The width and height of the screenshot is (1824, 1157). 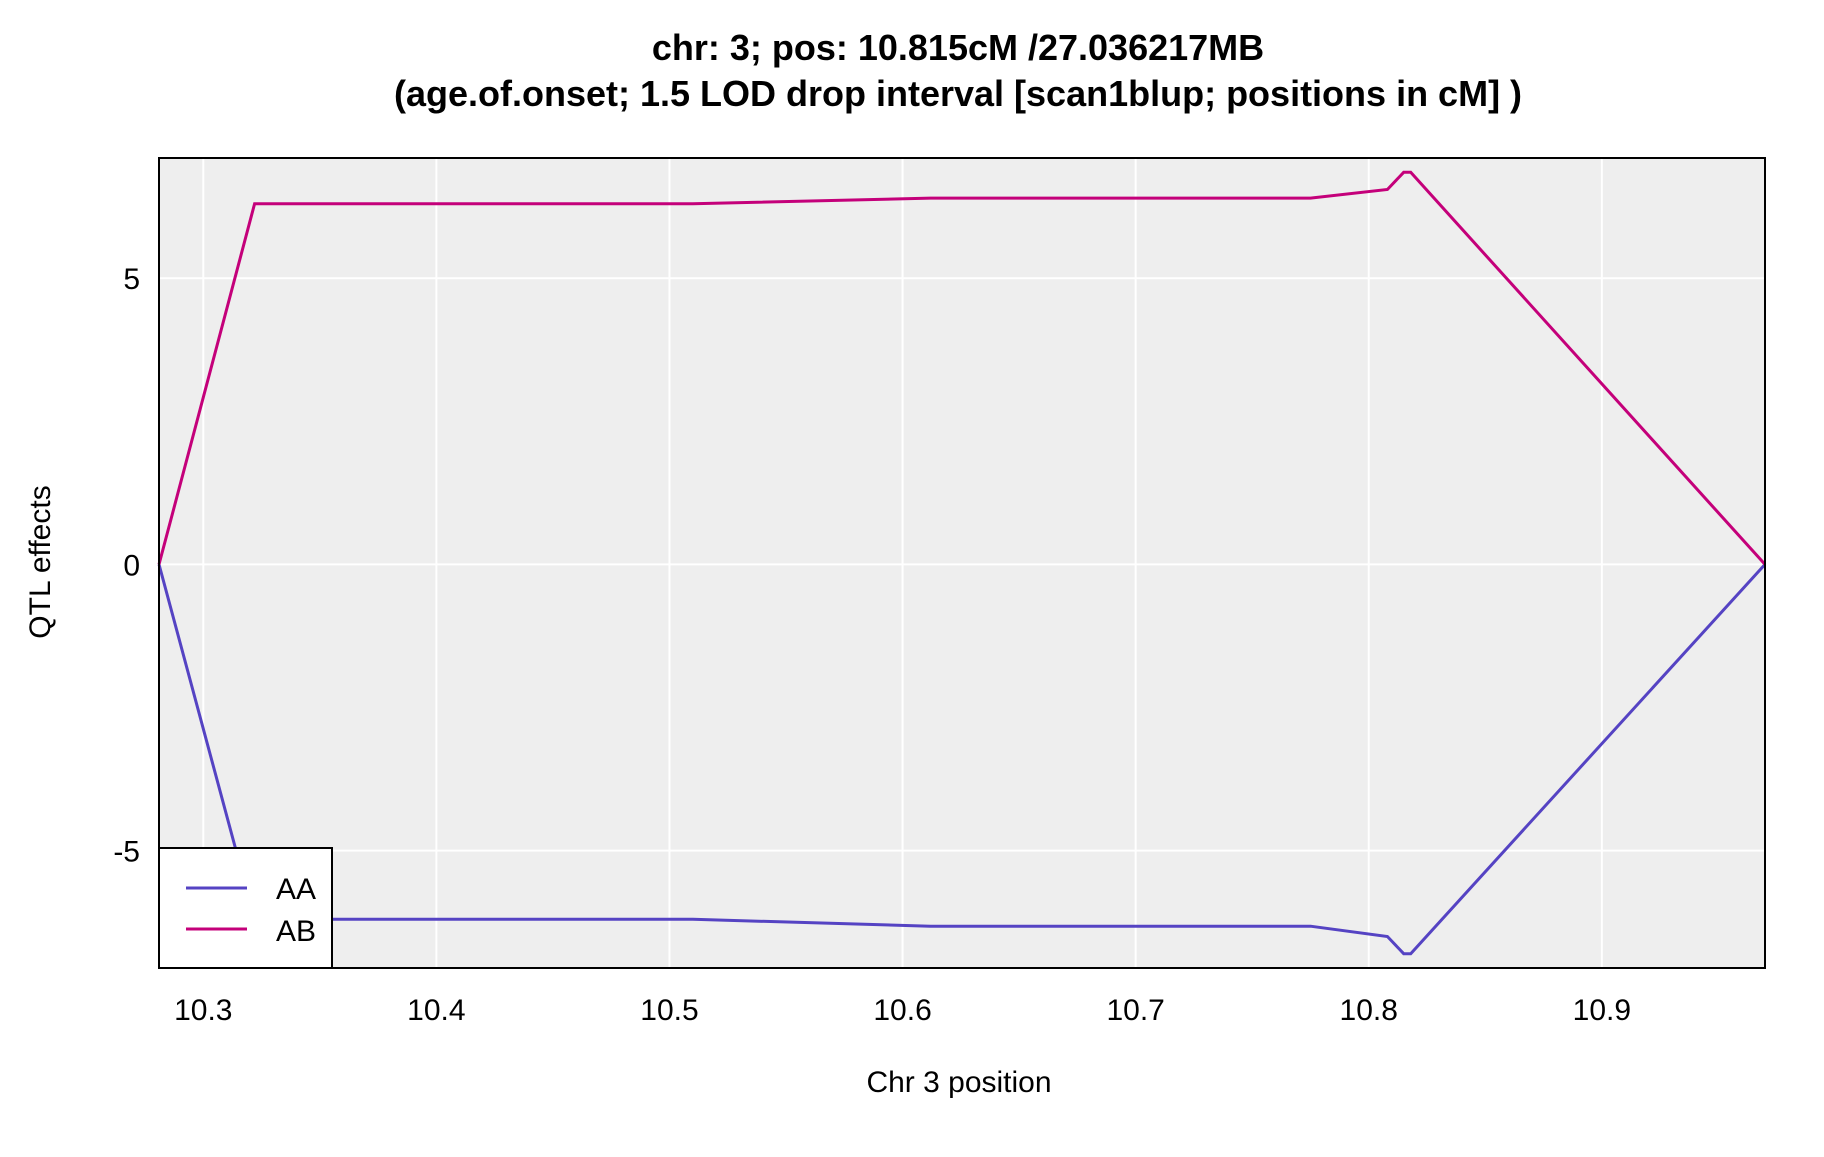 I want to click on y-tick-label: 0, so click(x=131, y=565).